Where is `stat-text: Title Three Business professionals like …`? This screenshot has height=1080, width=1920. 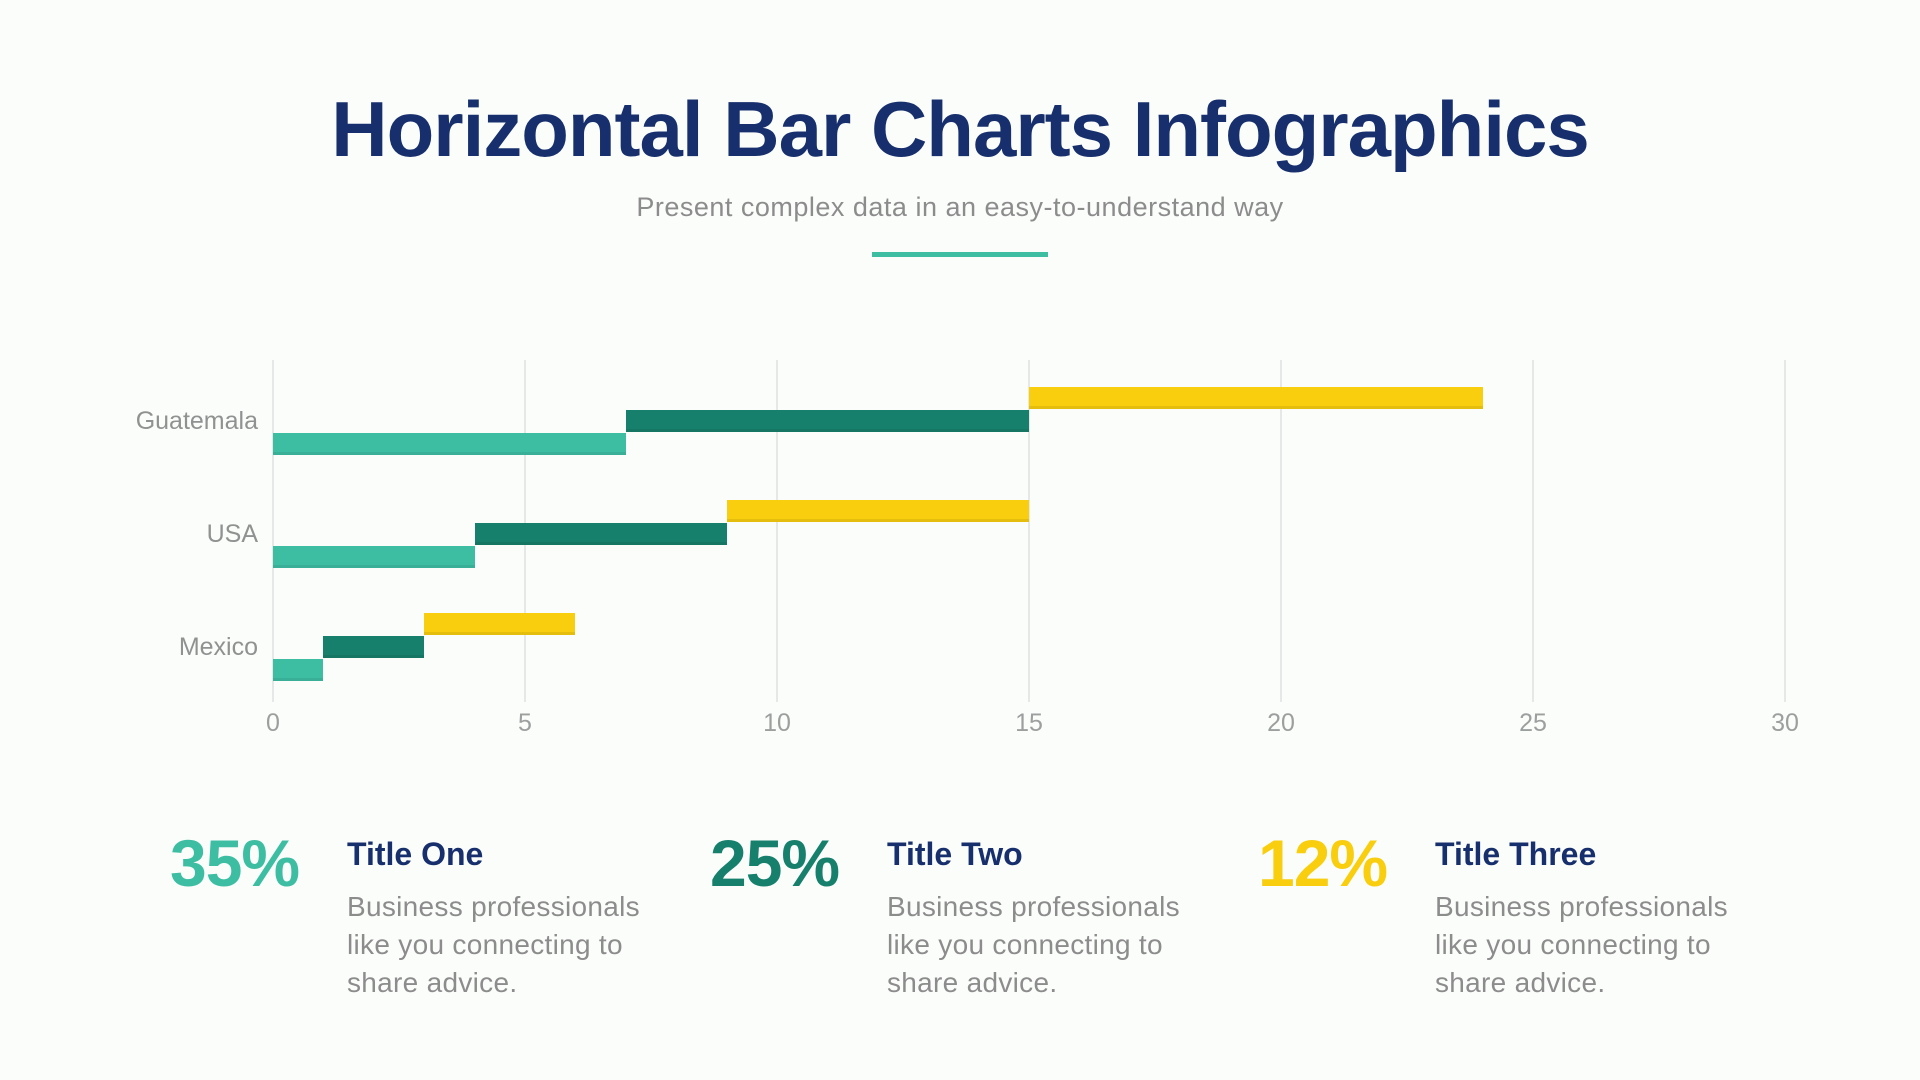 stat-text: Title Three Business professionals like … is located at coordinates (1605, 916).